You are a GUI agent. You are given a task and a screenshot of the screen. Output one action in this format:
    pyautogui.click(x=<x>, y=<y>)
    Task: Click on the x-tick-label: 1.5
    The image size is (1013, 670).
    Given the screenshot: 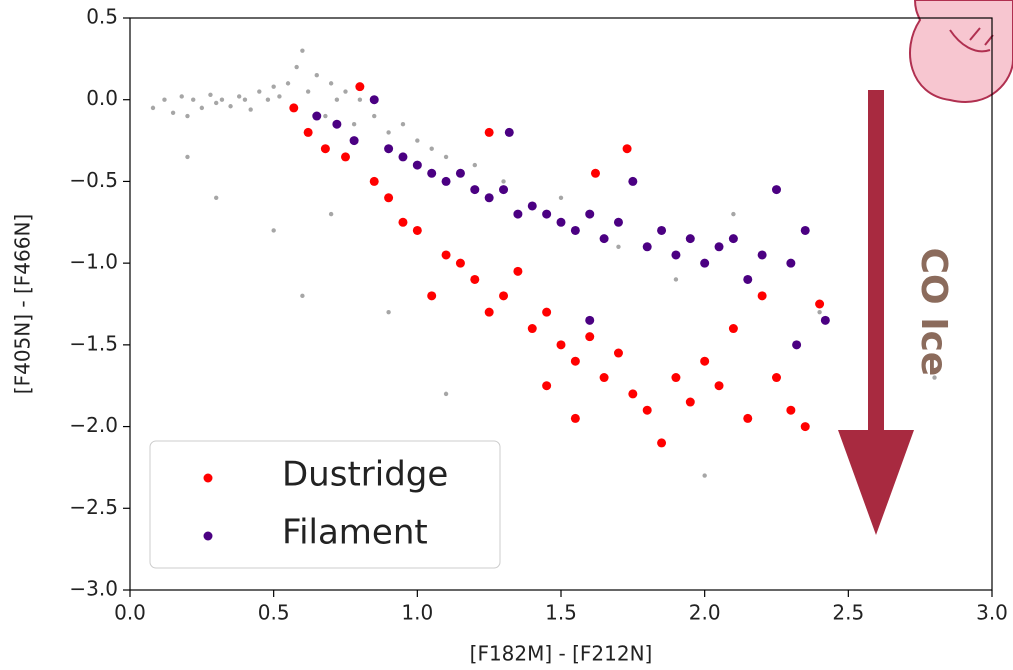 What is the action you would take?
    pyautogui.click(x=561, y=613)
    